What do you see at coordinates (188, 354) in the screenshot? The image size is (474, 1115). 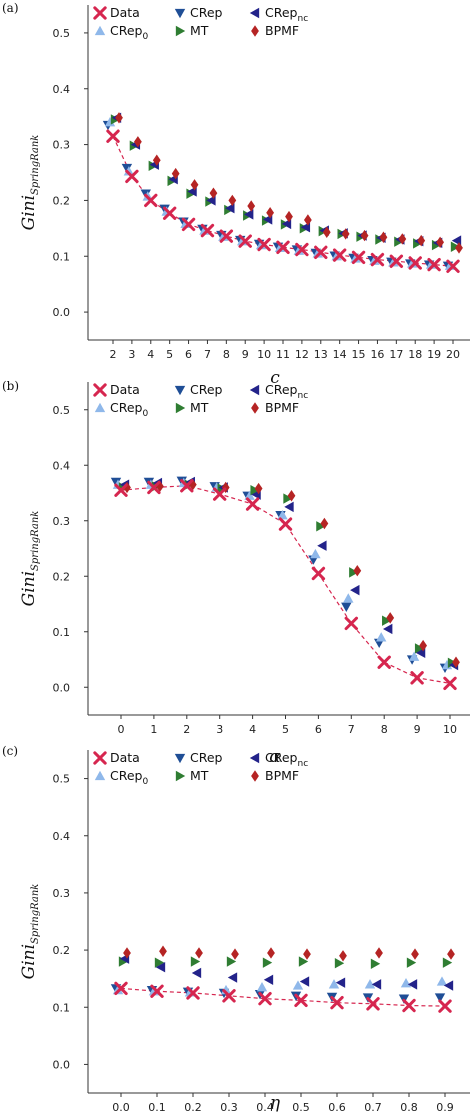 I see `x-tick-label: 6` at bounding box center [188, 354].